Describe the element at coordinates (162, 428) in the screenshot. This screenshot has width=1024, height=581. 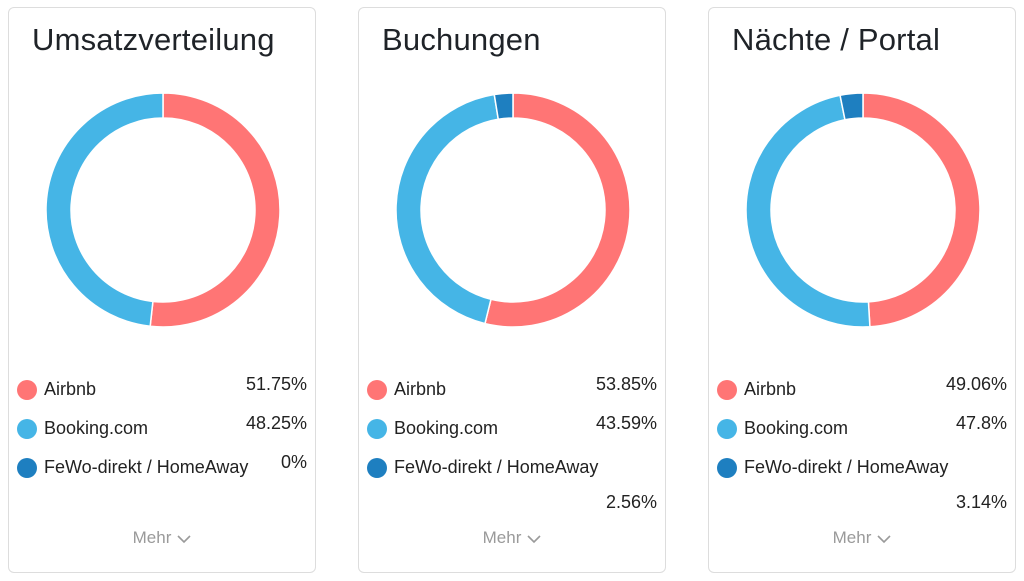
I see `legend-item-booking: Booking.com 48.25%` at that location.